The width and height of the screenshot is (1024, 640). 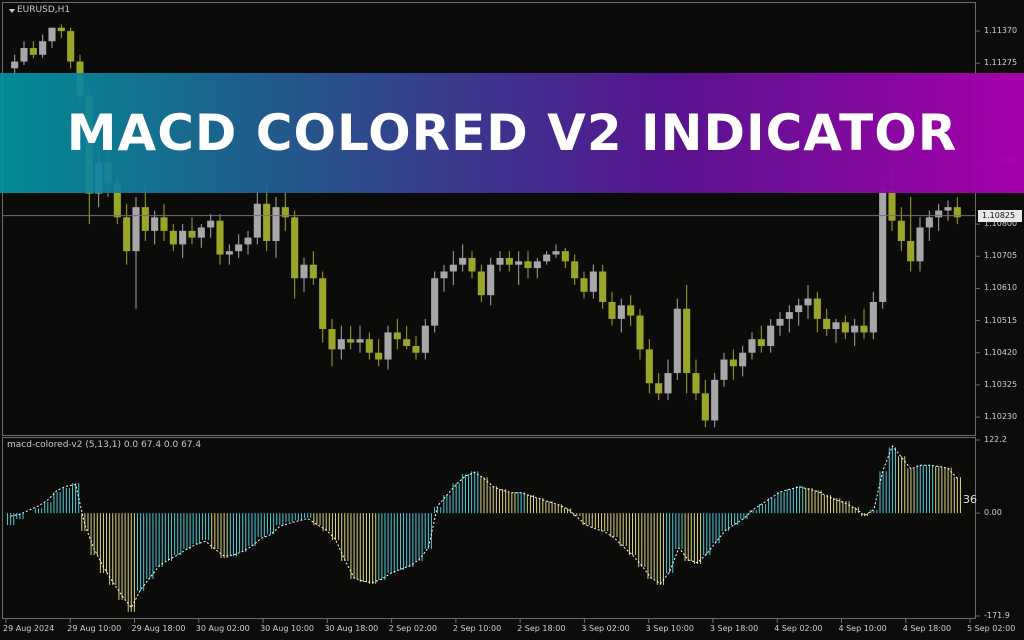 What do you see at coordinates (512, 133) in the screenshot?
I see `banner-title: MACD COLORED V2 INDICATOR` at bounding box center [512, 133].